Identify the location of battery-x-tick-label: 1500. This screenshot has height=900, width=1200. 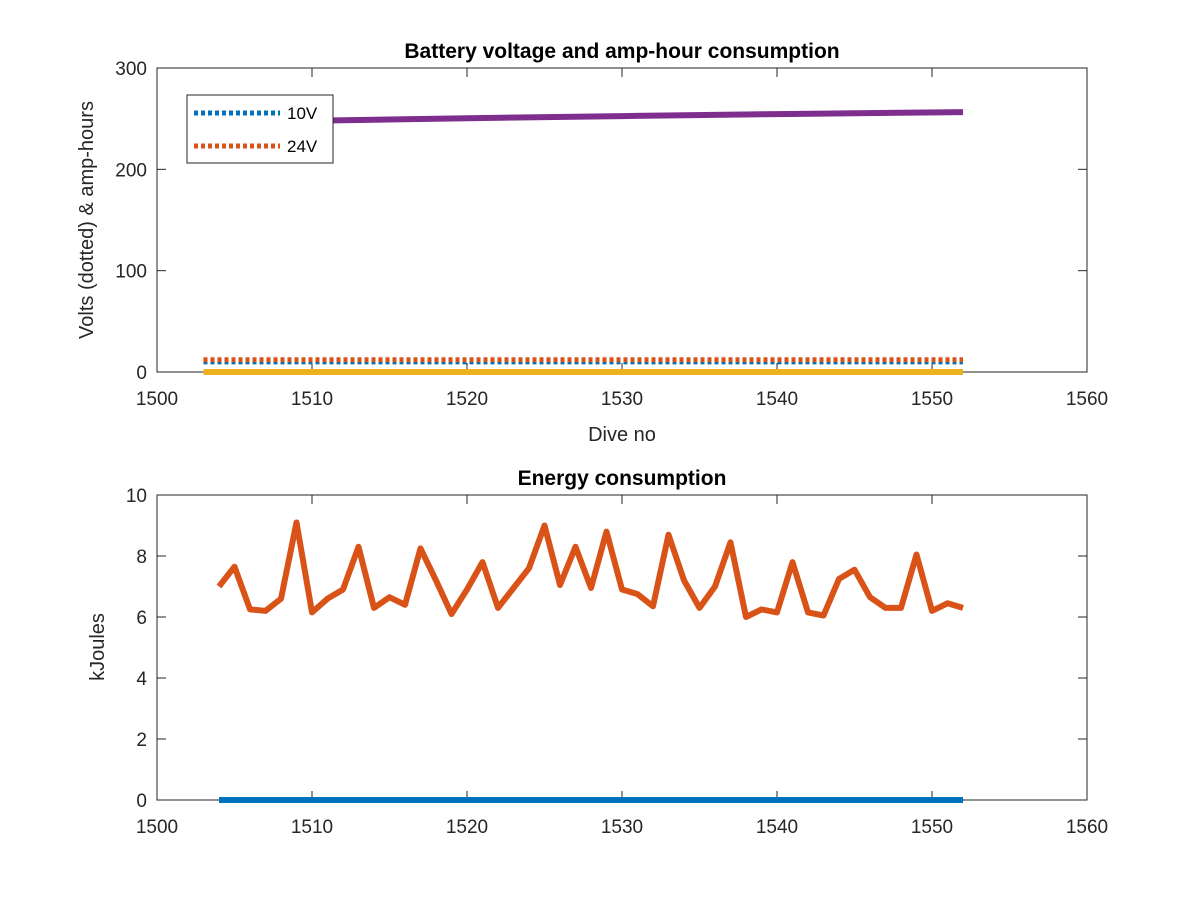
(157, 399).